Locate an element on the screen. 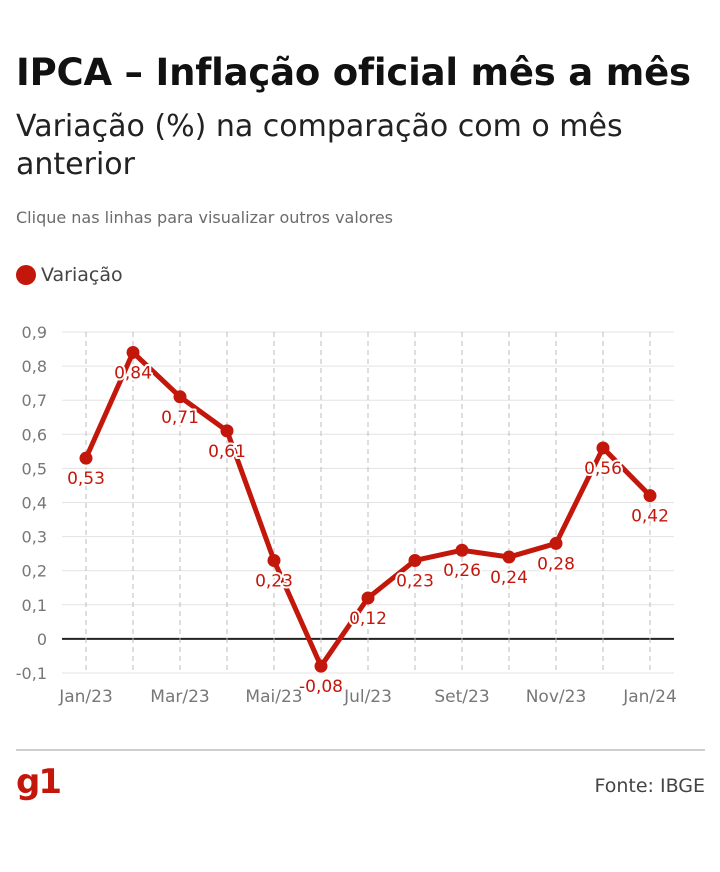  chart-title: IPCA – Inflação oficial mês a mês is located at coordinates (353, 72).